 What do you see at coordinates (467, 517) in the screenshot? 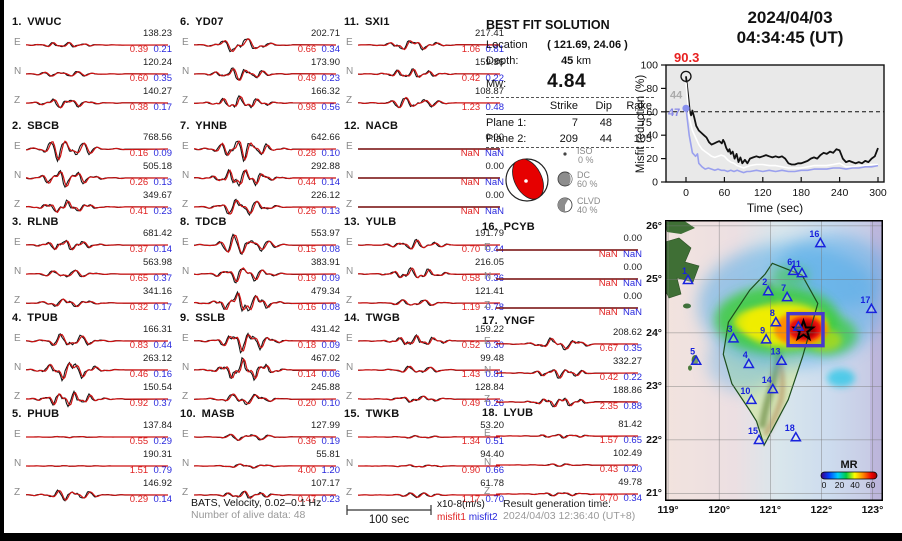
I see `misfit-legend: misfit1 misfit2` at bounding box center [467, 517].